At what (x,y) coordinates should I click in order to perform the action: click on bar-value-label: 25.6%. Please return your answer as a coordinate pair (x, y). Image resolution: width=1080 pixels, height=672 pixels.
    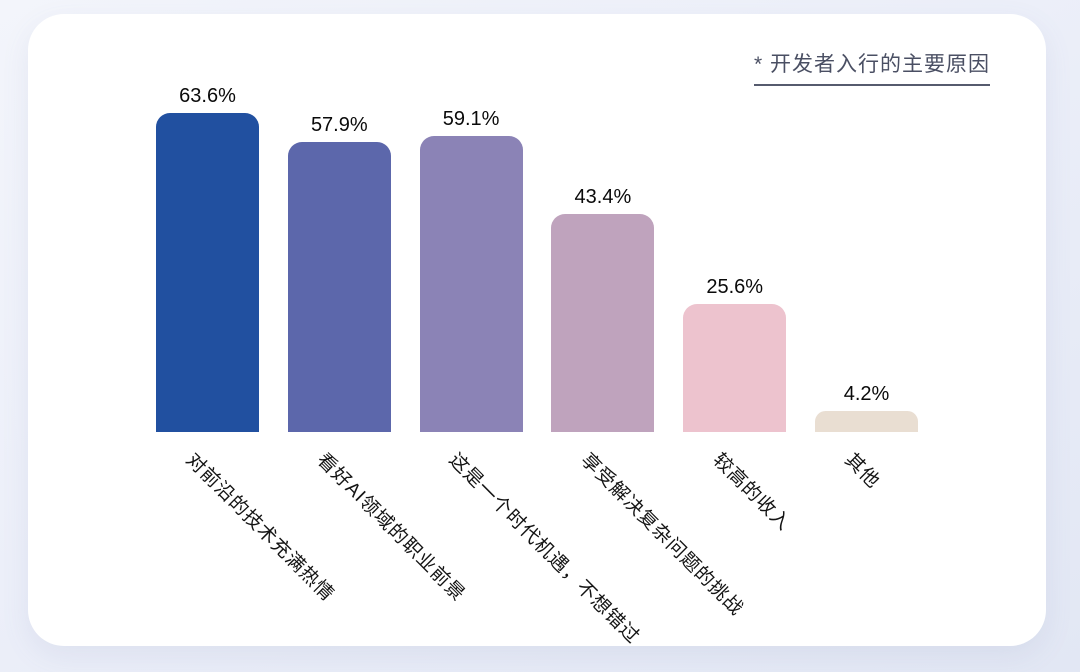
    Looking at the image, I should click on (735, 286).